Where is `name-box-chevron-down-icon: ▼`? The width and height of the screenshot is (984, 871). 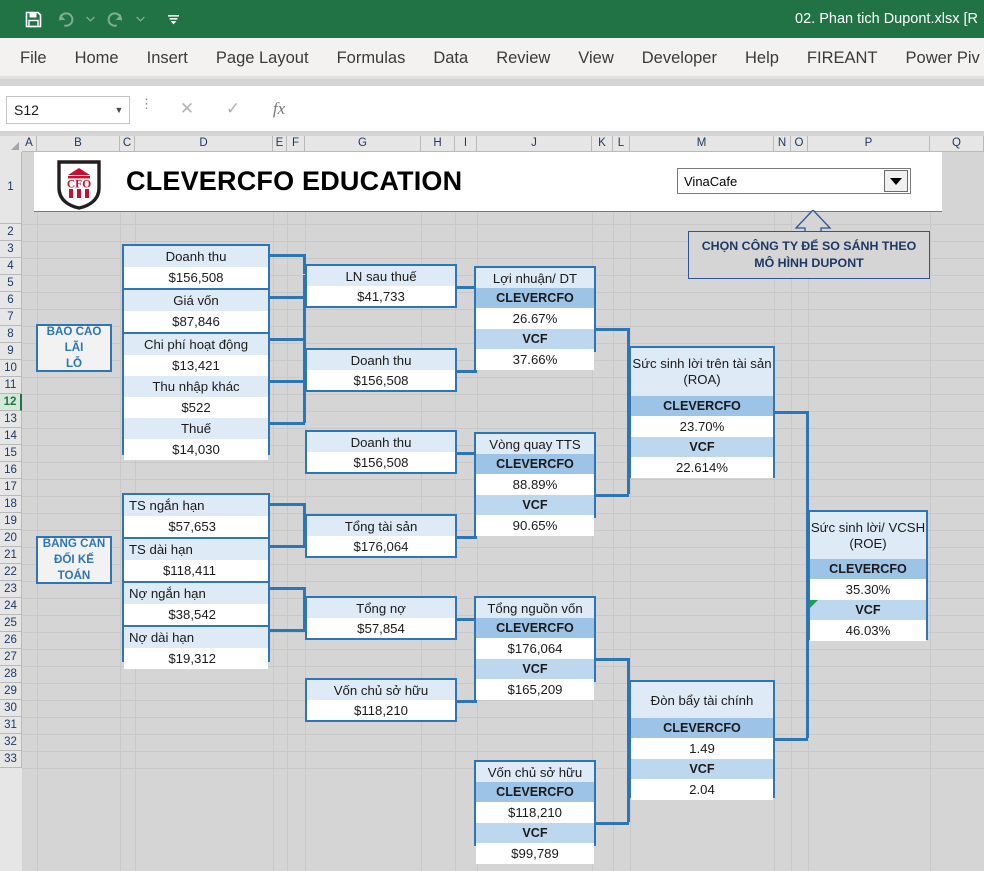
name-box-chevron-down-icon: ▼ is located at coordinates (119, 110).